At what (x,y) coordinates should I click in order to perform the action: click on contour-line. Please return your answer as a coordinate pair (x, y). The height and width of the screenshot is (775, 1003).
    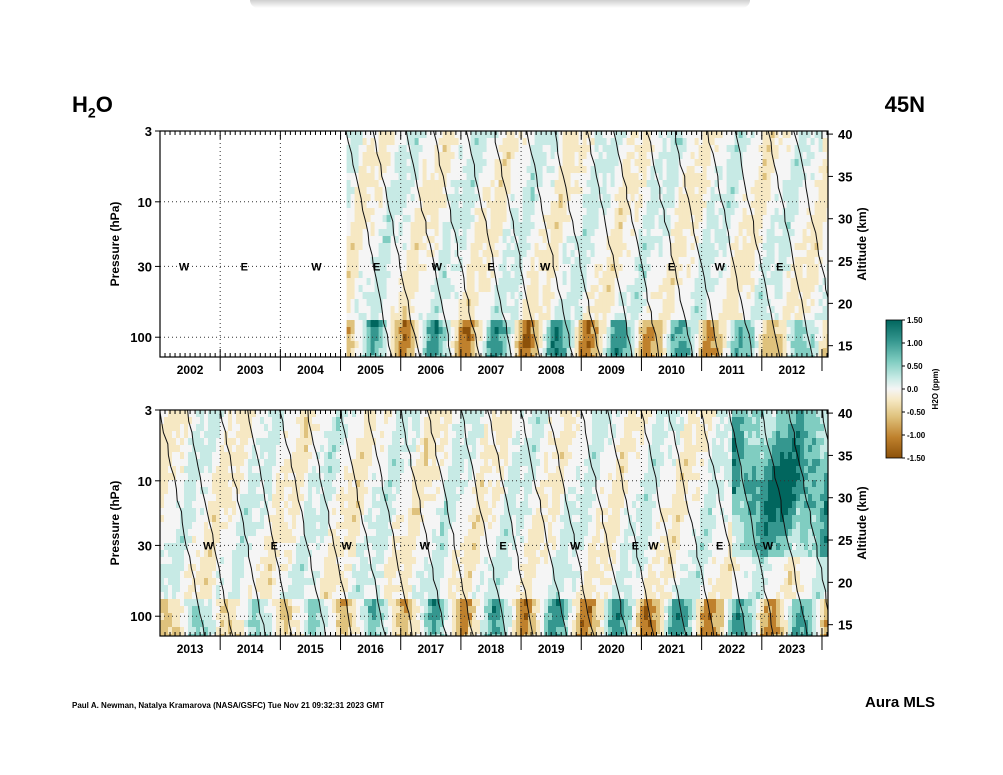
    Looking at the image, I should click on (697, 244).